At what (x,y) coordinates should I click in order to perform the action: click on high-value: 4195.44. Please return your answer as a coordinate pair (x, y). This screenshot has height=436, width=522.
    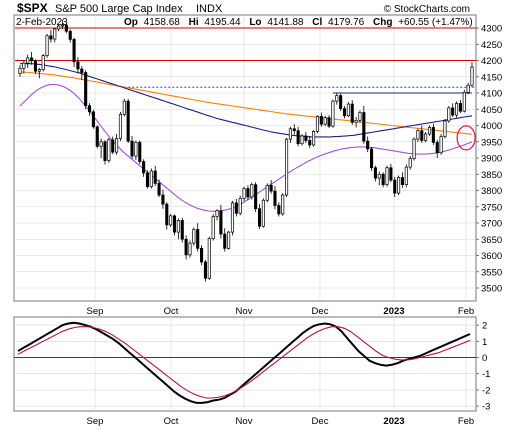
    Looking at the image, I should click on (222, 22).